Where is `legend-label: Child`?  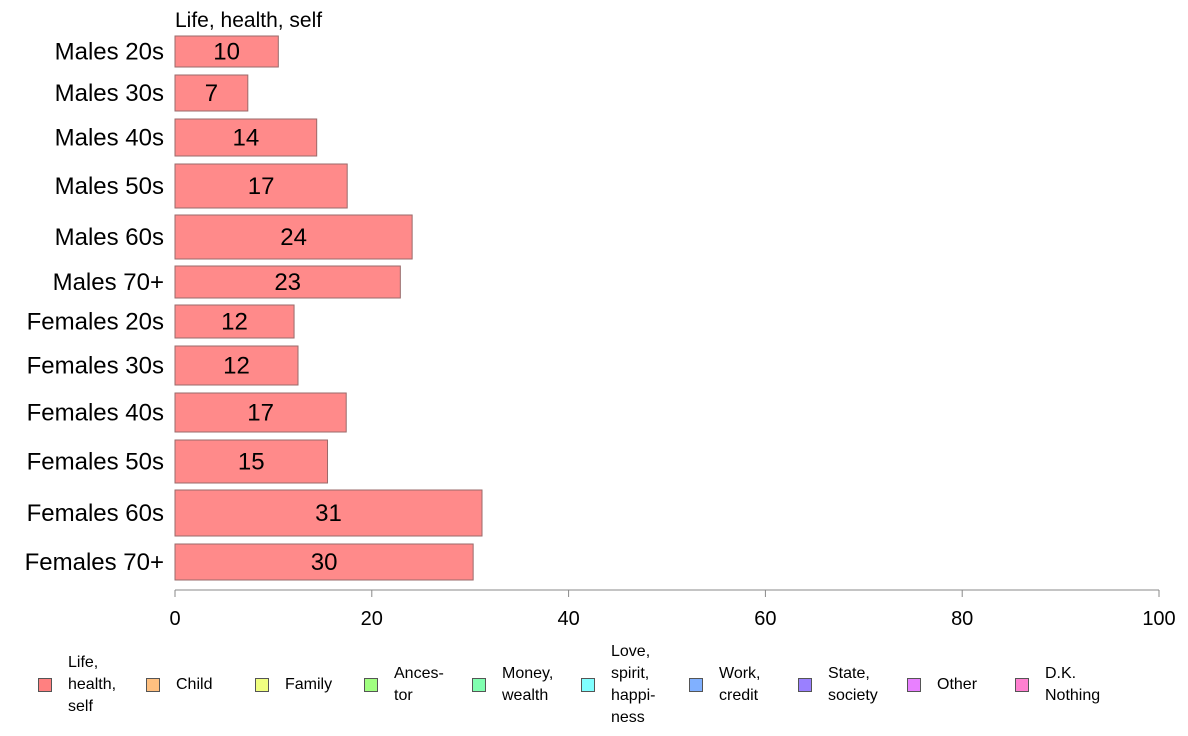
legend-label: Child is located at coordinates (194, 684).